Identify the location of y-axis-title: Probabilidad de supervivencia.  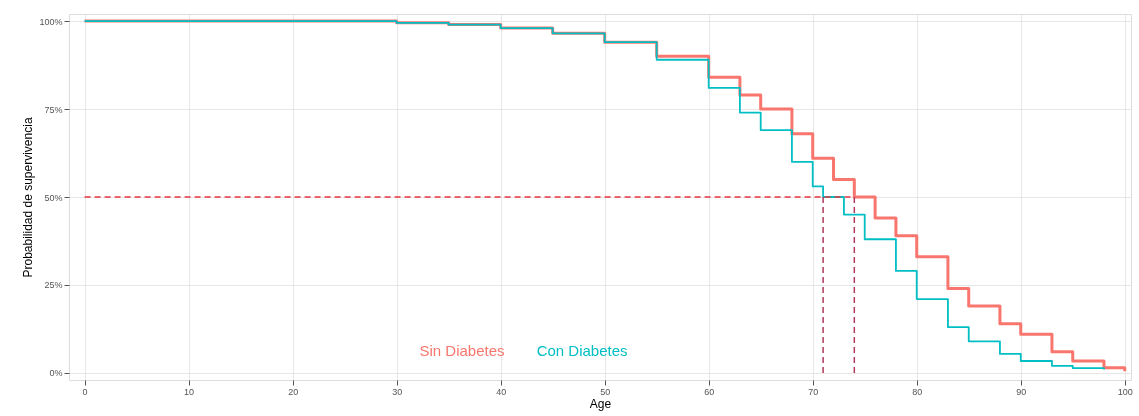
(28, 197).